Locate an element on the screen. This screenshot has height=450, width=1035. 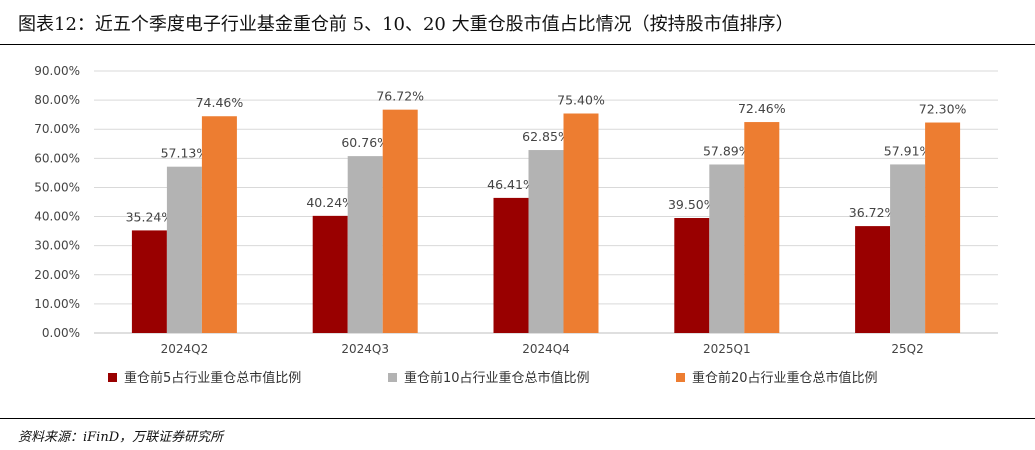
y-tick-label: 40.00% is located at coordinates (57, 217).